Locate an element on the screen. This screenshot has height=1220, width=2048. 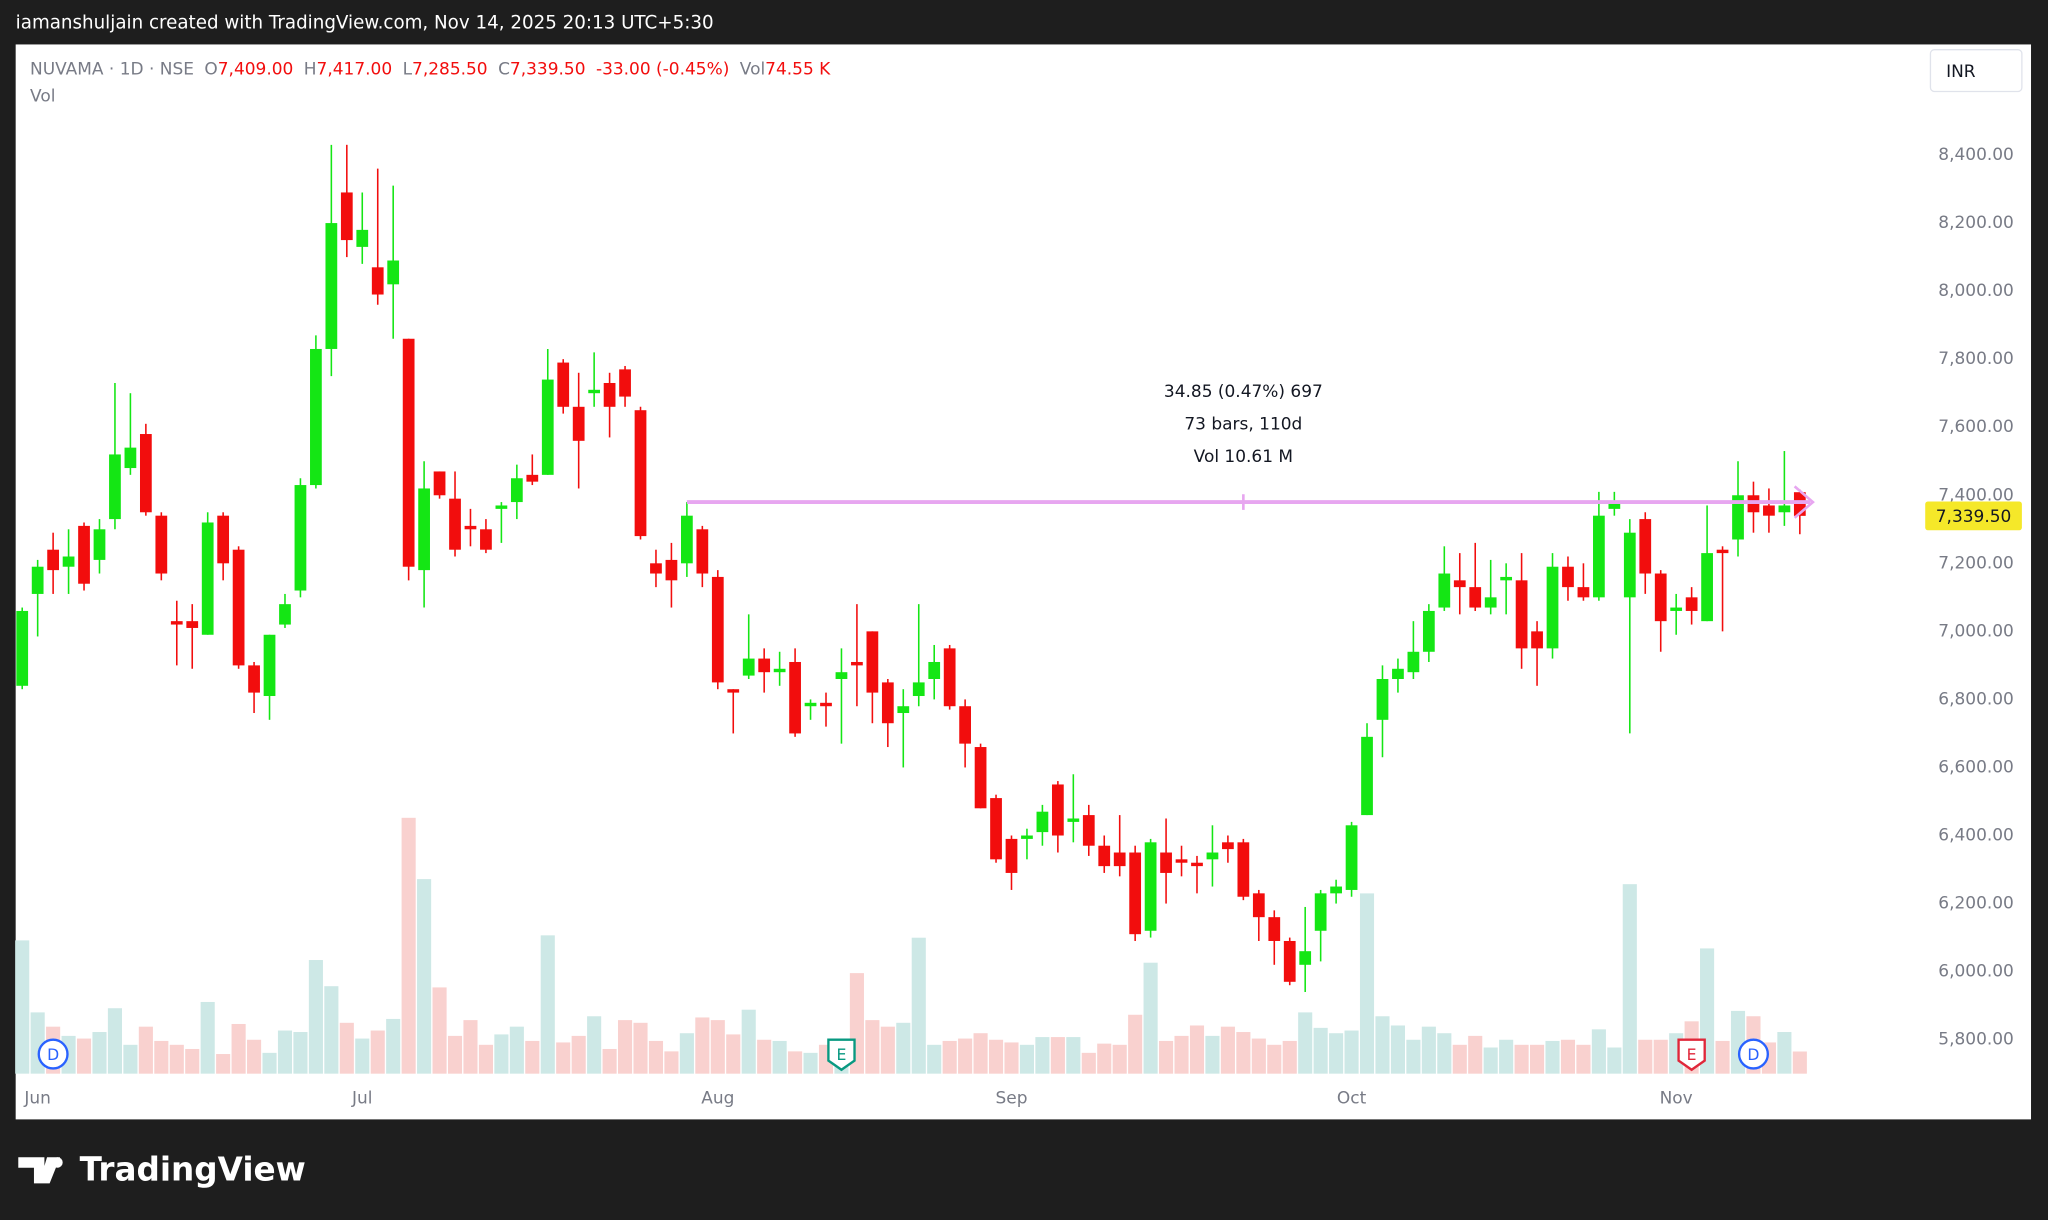
legend-value: 7,417.00 is located at coordinates (355, 69).